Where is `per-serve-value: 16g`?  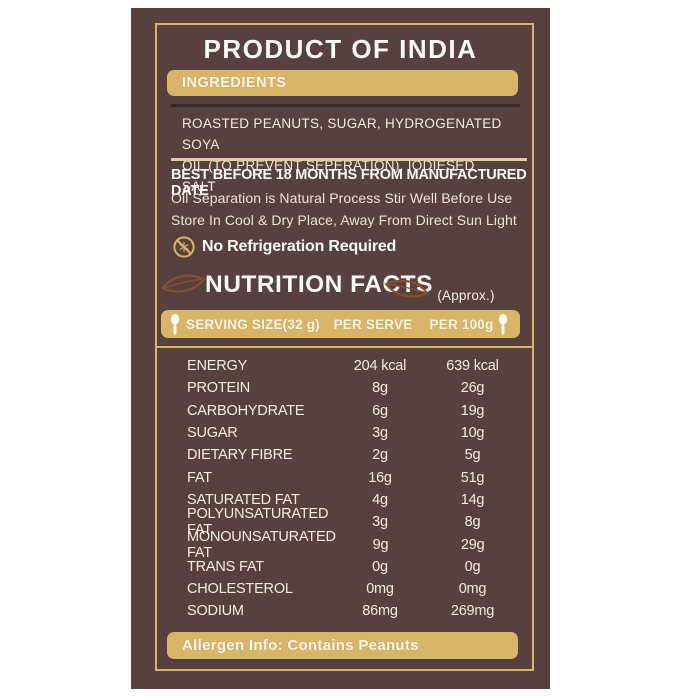
per-serve-value: 16g is located at coordinates (380, 477).